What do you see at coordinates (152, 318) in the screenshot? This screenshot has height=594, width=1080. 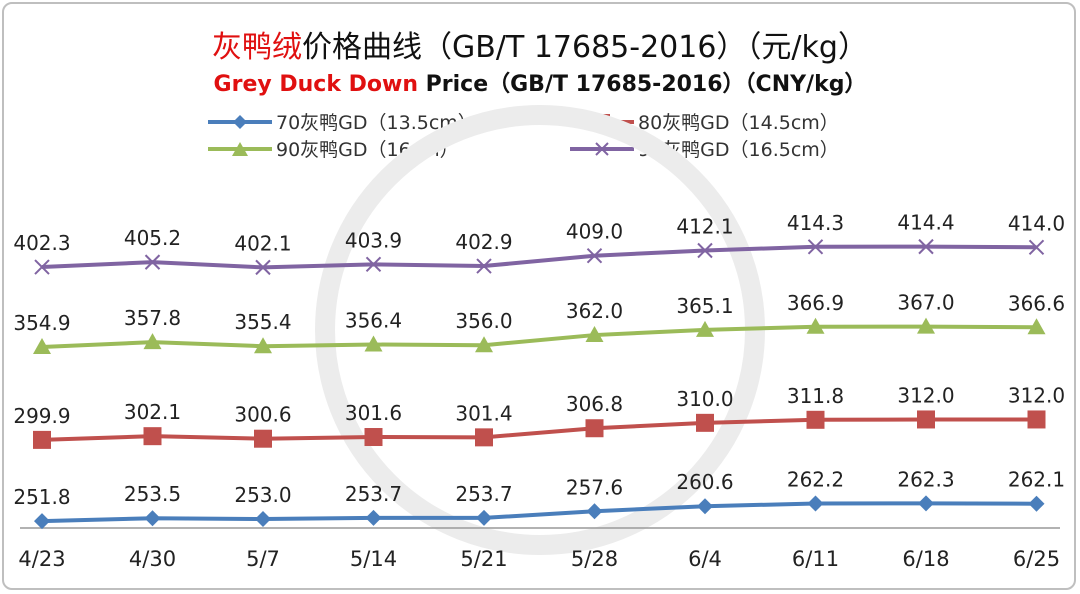 I see `data-label: 357.8` at bounding box center [152, 318].